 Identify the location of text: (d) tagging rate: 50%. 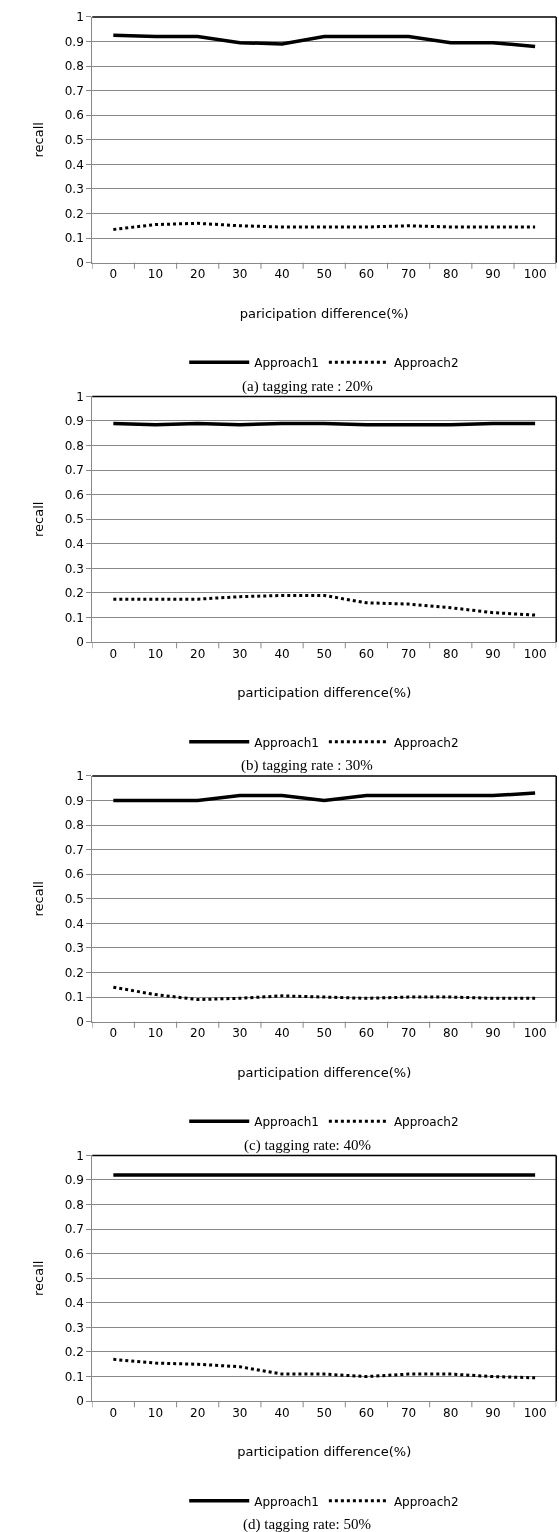
(307, 1524).